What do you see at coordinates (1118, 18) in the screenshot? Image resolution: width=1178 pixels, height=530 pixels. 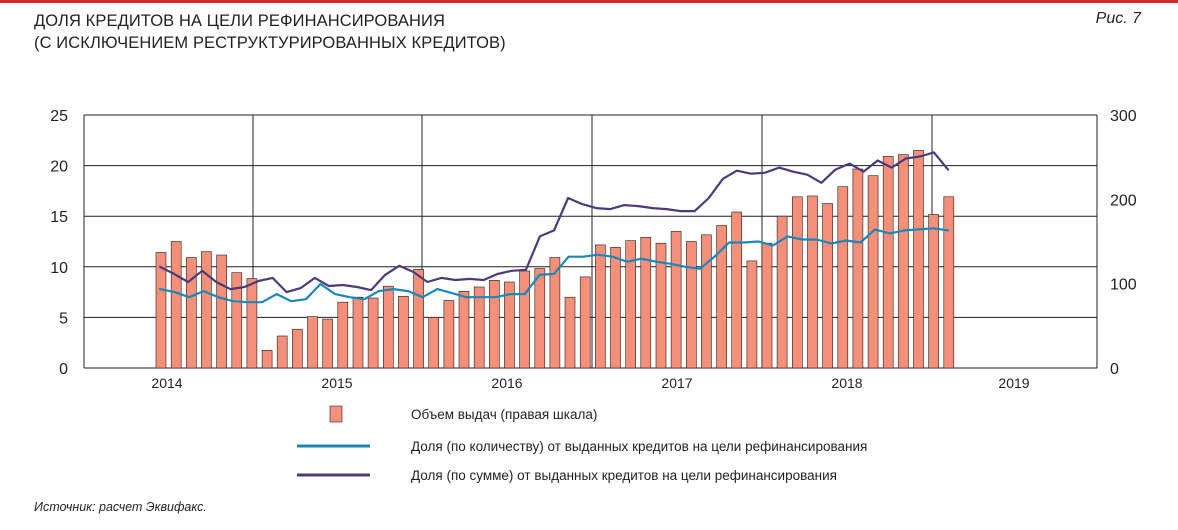 I see `figure-label: Рис. 7` at bounding box center [1118, 18].